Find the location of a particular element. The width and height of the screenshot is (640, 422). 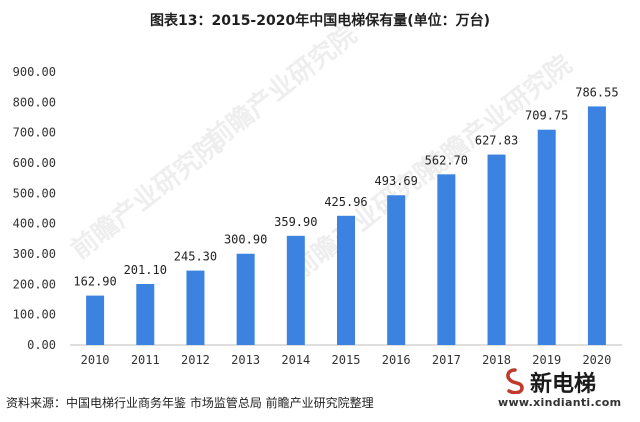

source-note: 资料来源：中国电梯行业商务年鉴 市场监管总局 前瞻产业研究院整理 is located at coordinates (190, 403).